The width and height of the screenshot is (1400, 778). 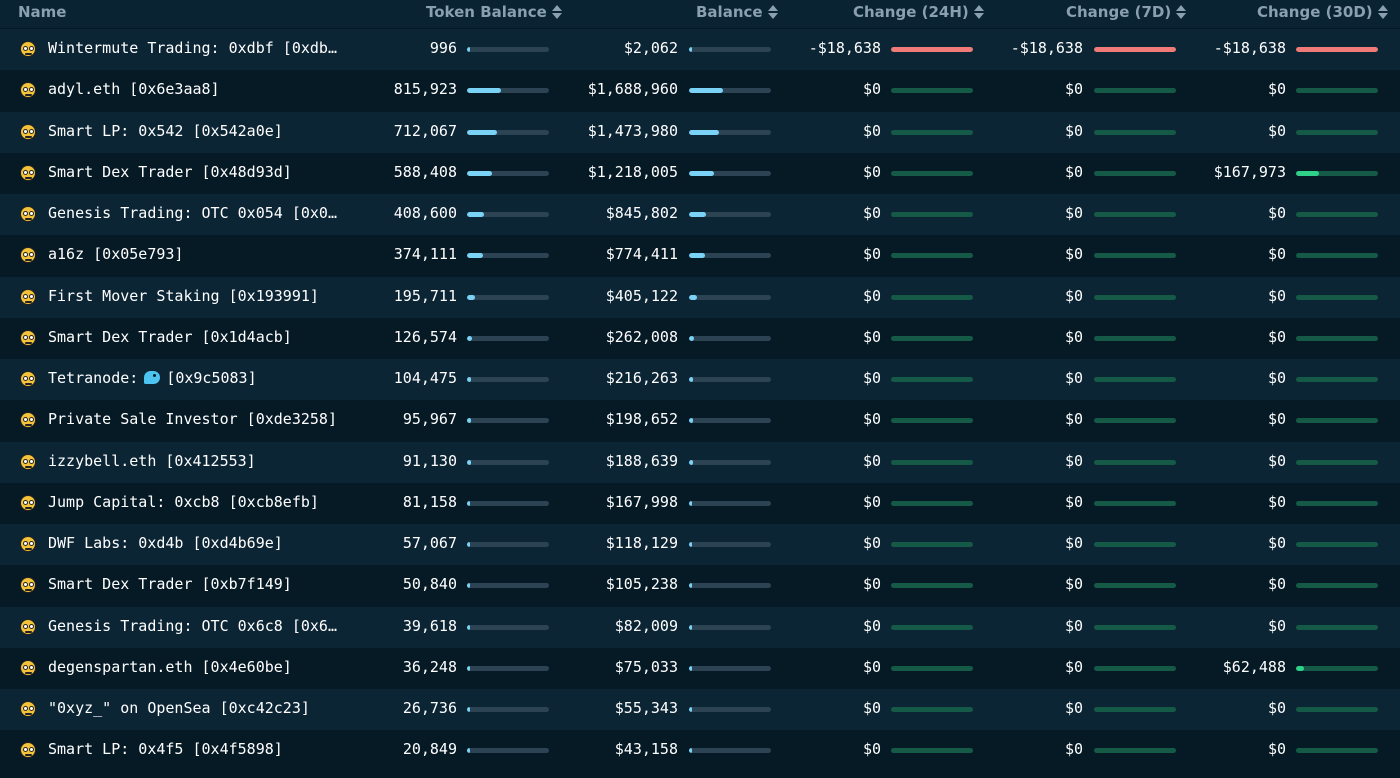 I want to click on change-7d-bar-fill, so click(x=1135, y=49).